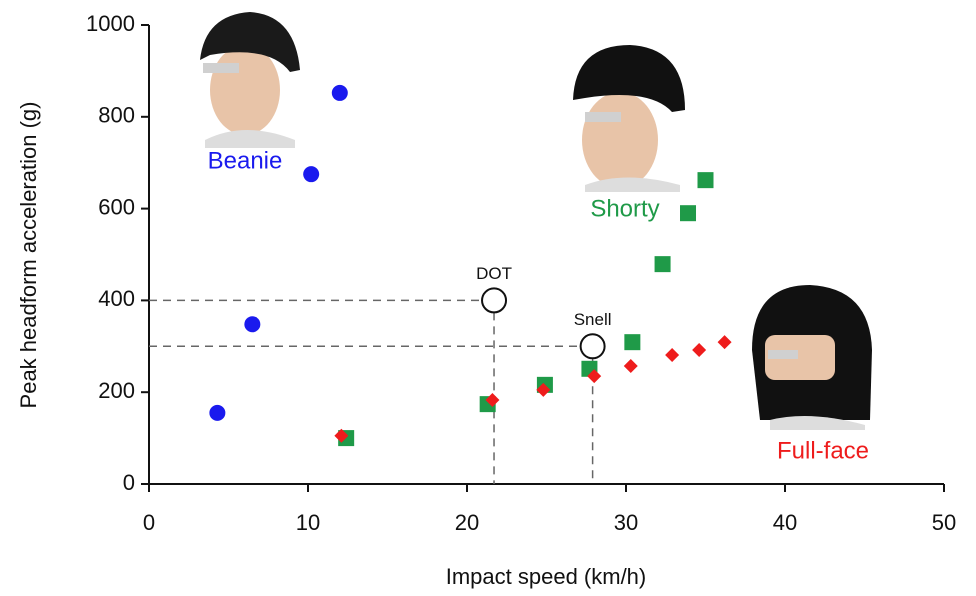  What do you see at coordinates (624, 208) in the screenshot?
I see `series-label: Shorty` at bounding box center [624, 208].